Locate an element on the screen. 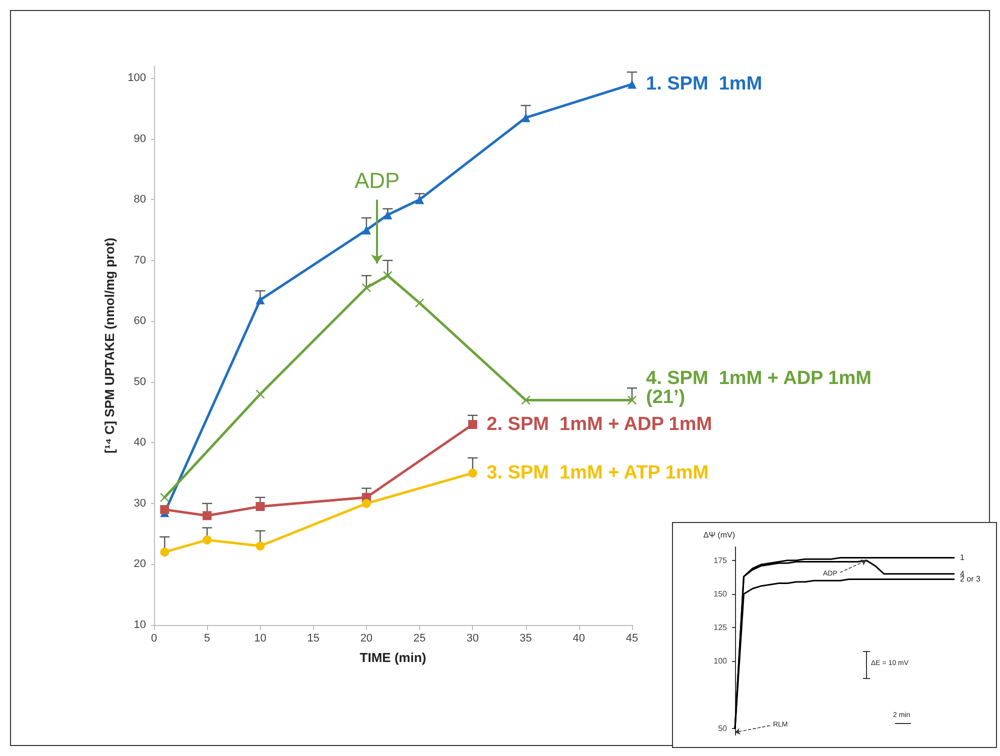 The width and height of the screenshot is (1000, 756). y-tick-label: 10 is located at coordinates (140, 625).